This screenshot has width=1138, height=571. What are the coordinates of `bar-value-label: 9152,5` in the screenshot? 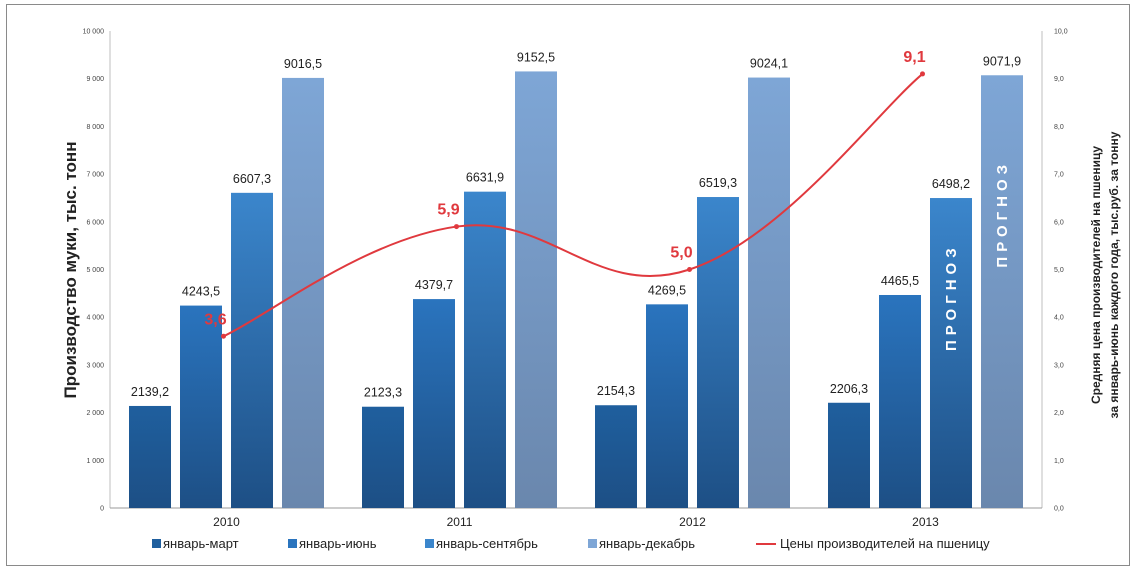 It's located at (536, 57).